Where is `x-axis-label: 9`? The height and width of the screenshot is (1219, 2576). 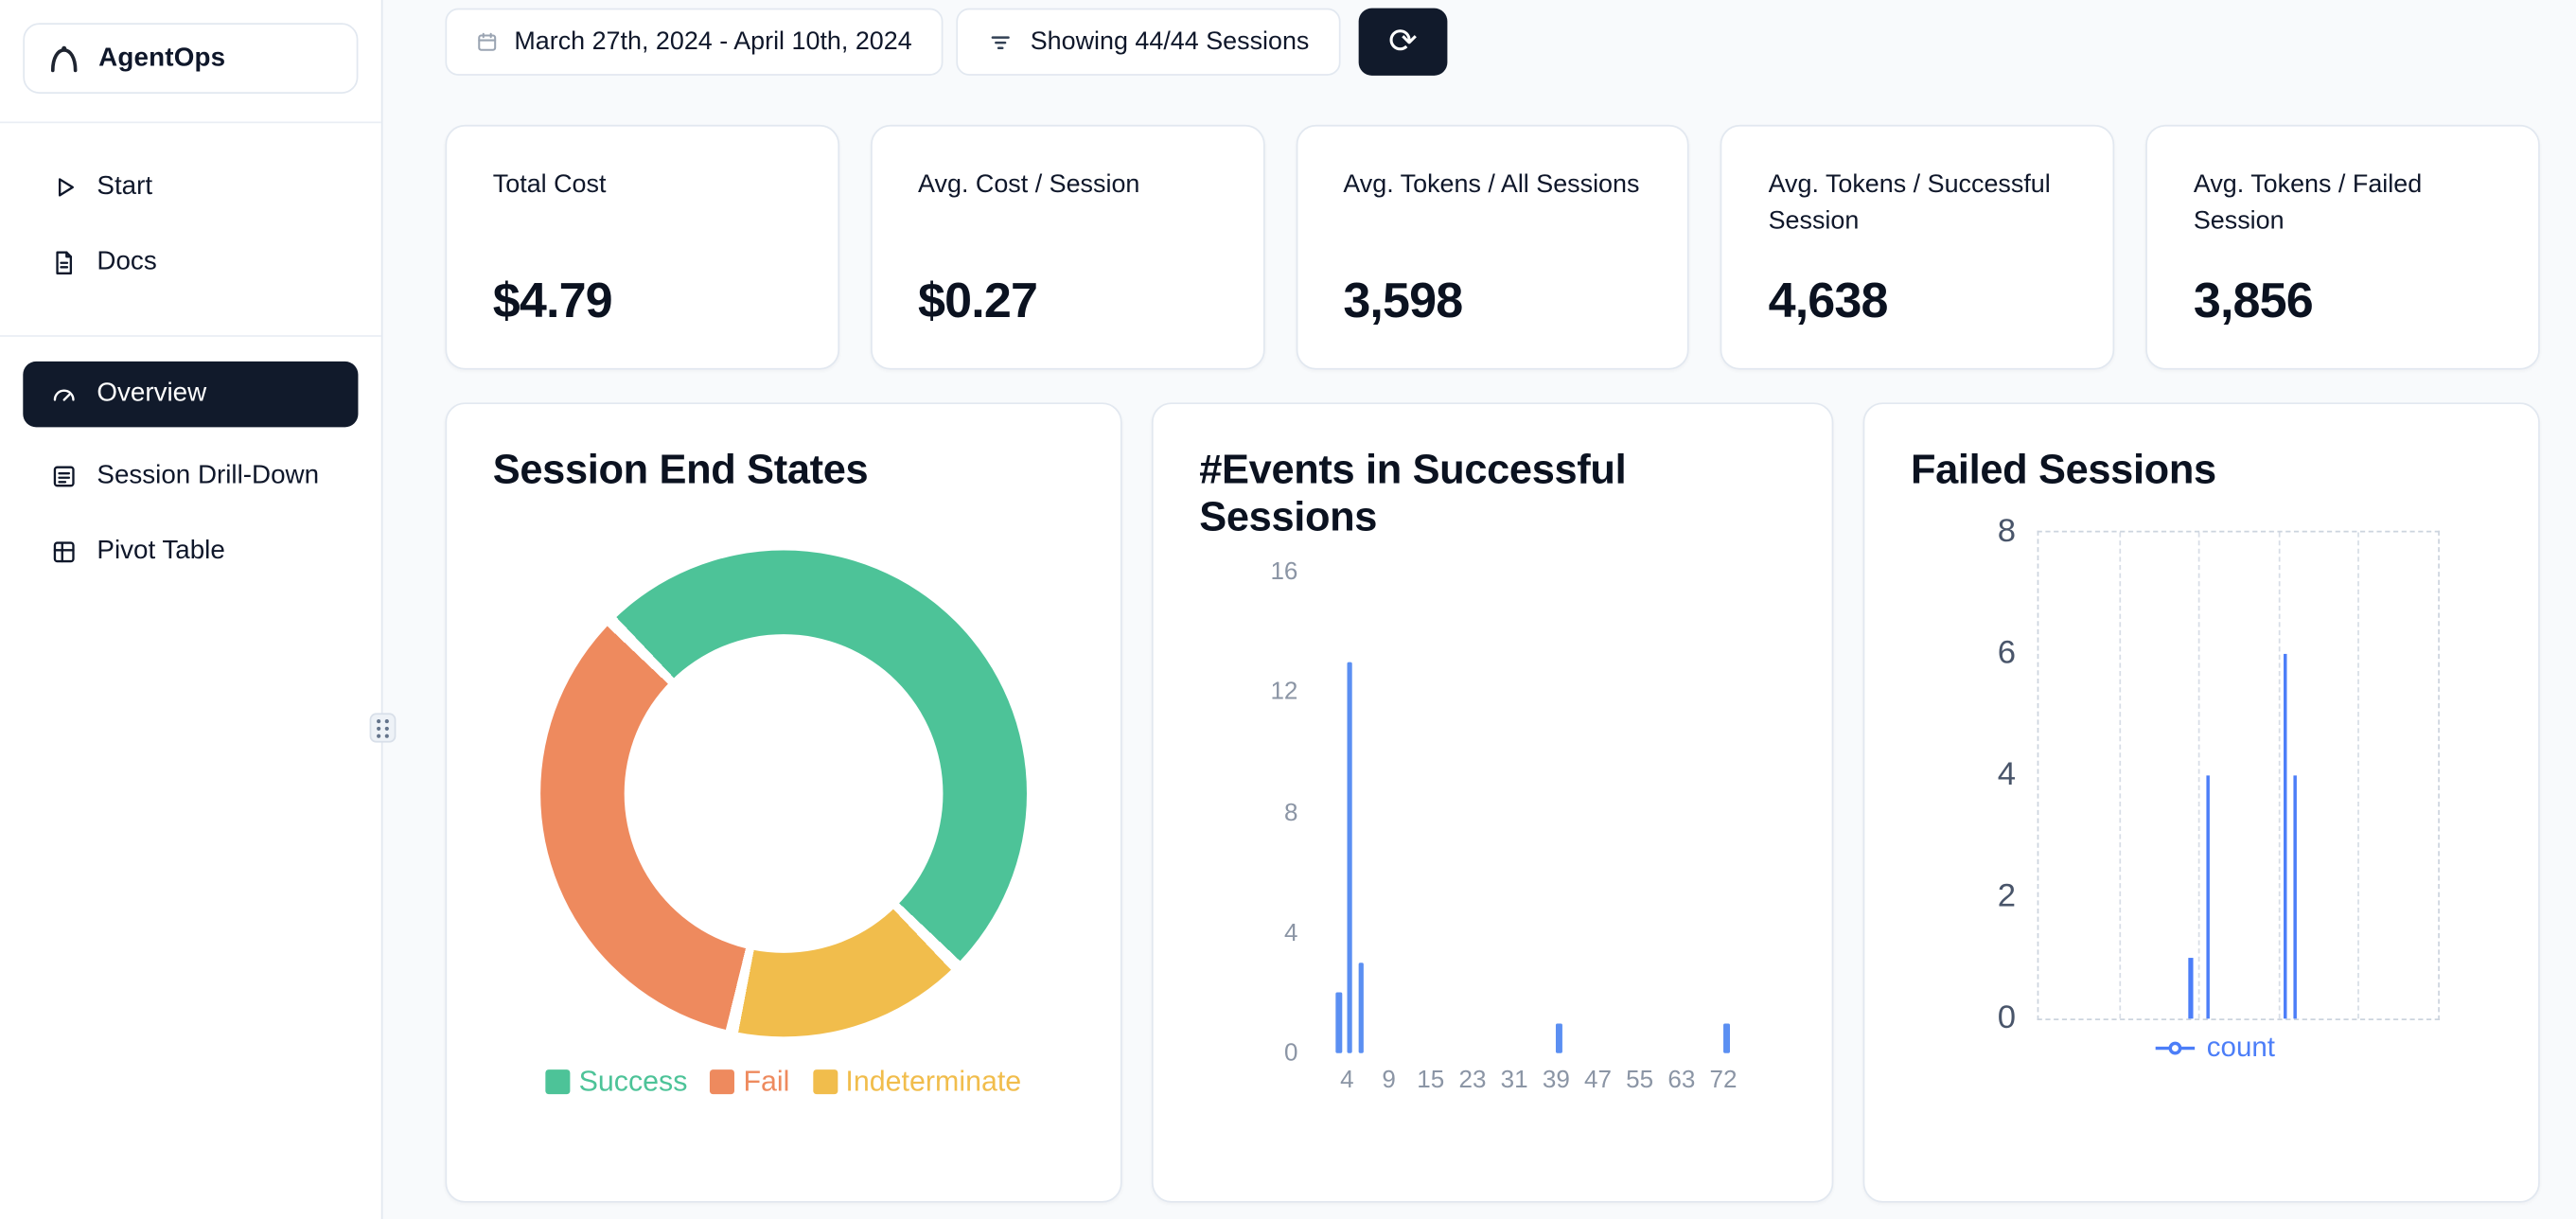
x-axis-label: 9 is located at coordinates (1389, 1080).